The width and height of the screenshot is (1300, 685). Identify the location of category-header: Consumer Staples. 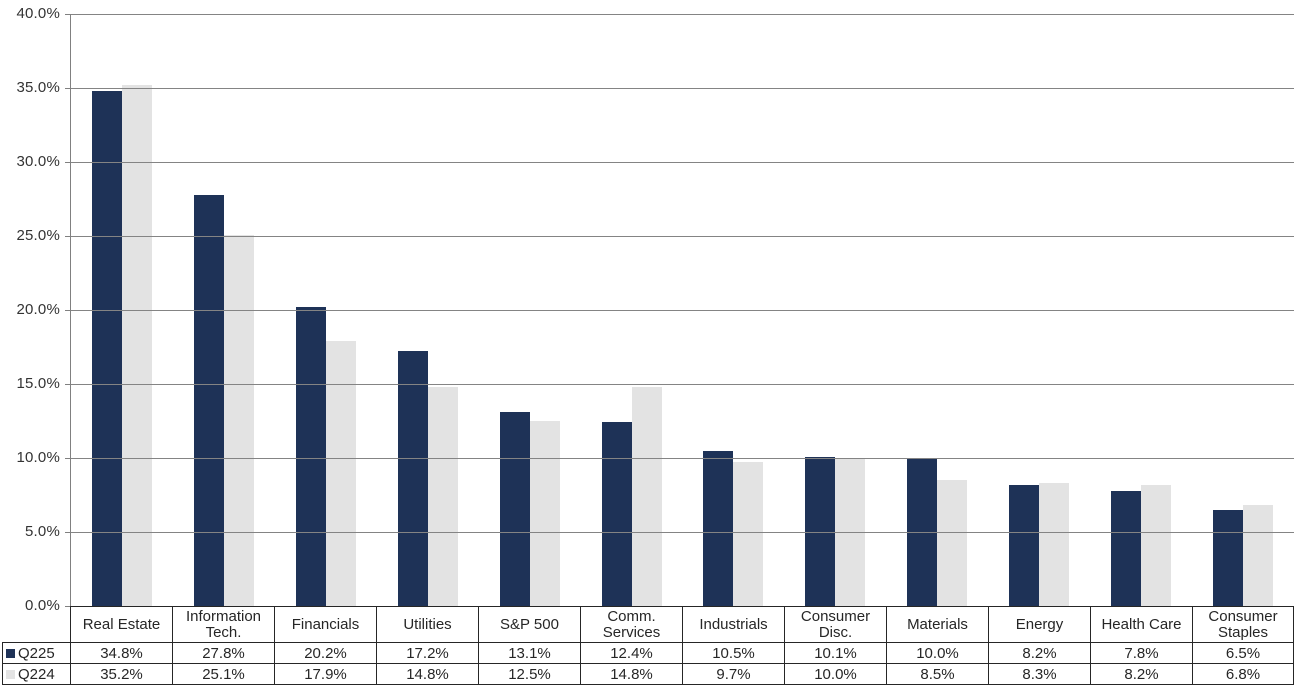
(1243, 624).